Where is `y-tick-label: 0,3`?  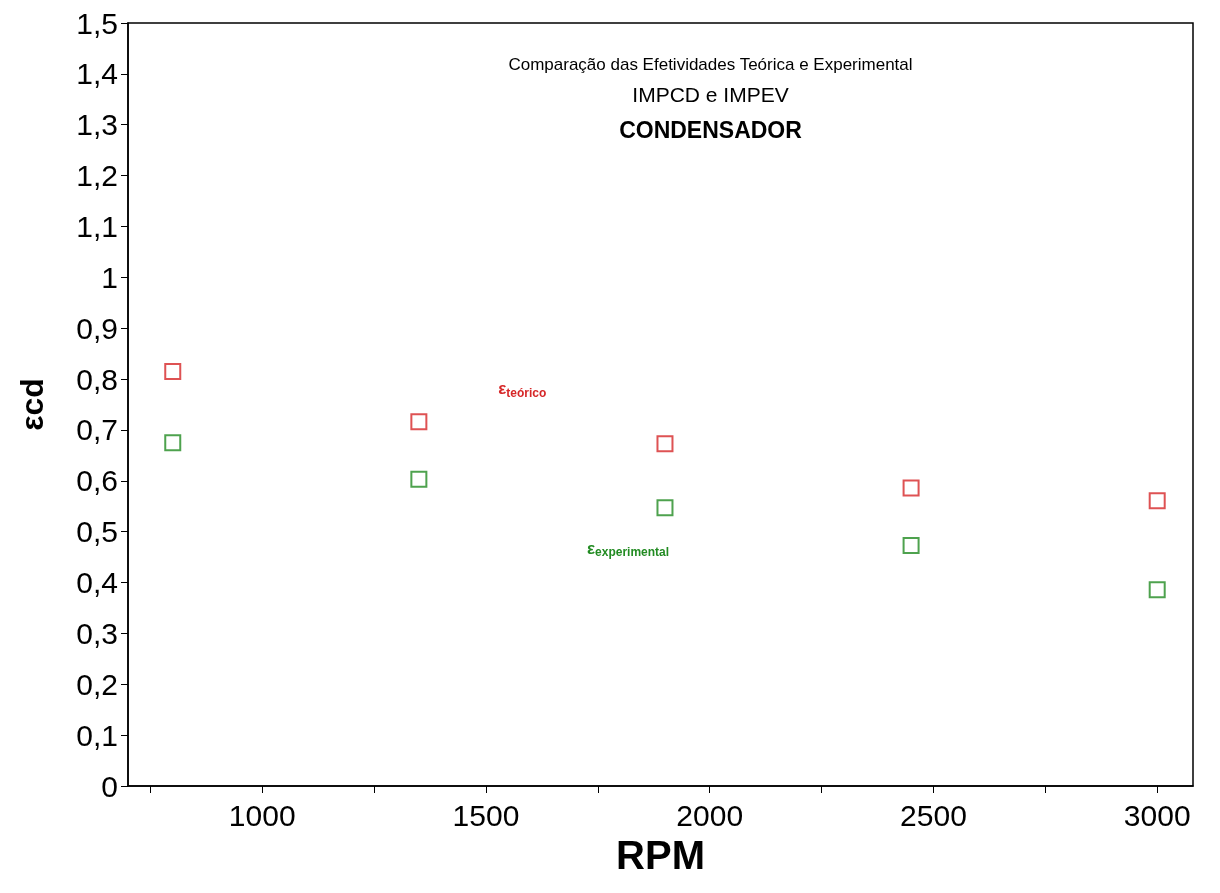 y-tick-label: 0,3 is located at coordinates (97, 633).